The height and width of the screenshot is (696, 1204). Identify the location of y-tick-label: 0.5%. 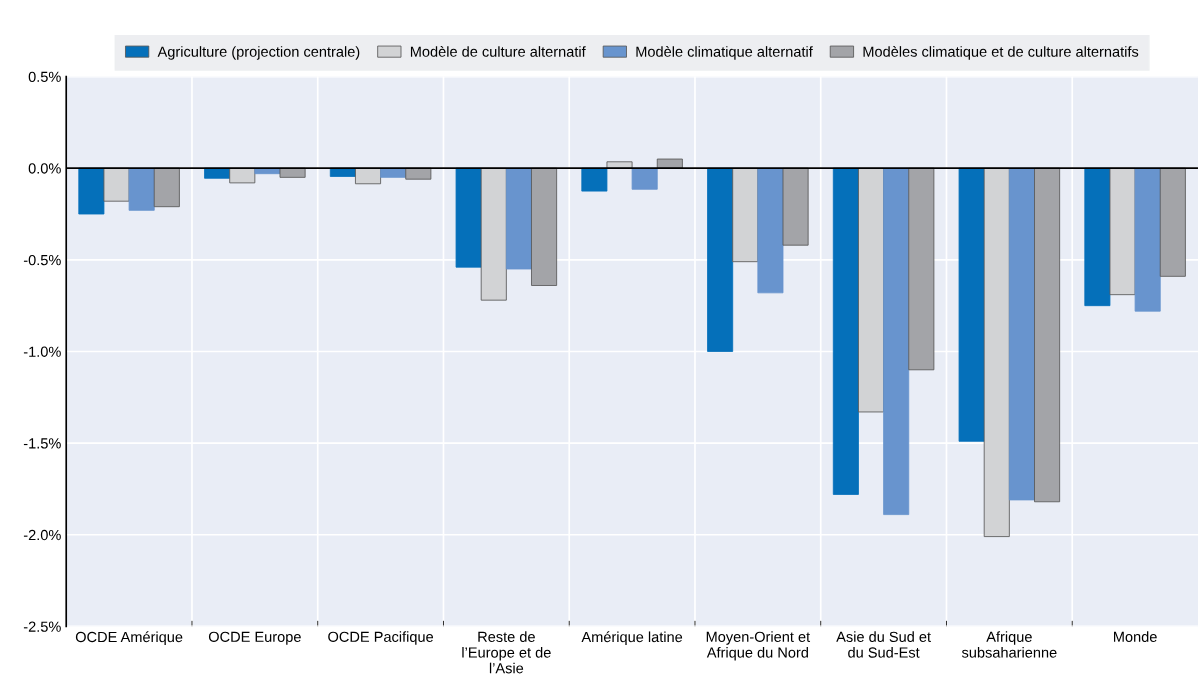
(44, 76).